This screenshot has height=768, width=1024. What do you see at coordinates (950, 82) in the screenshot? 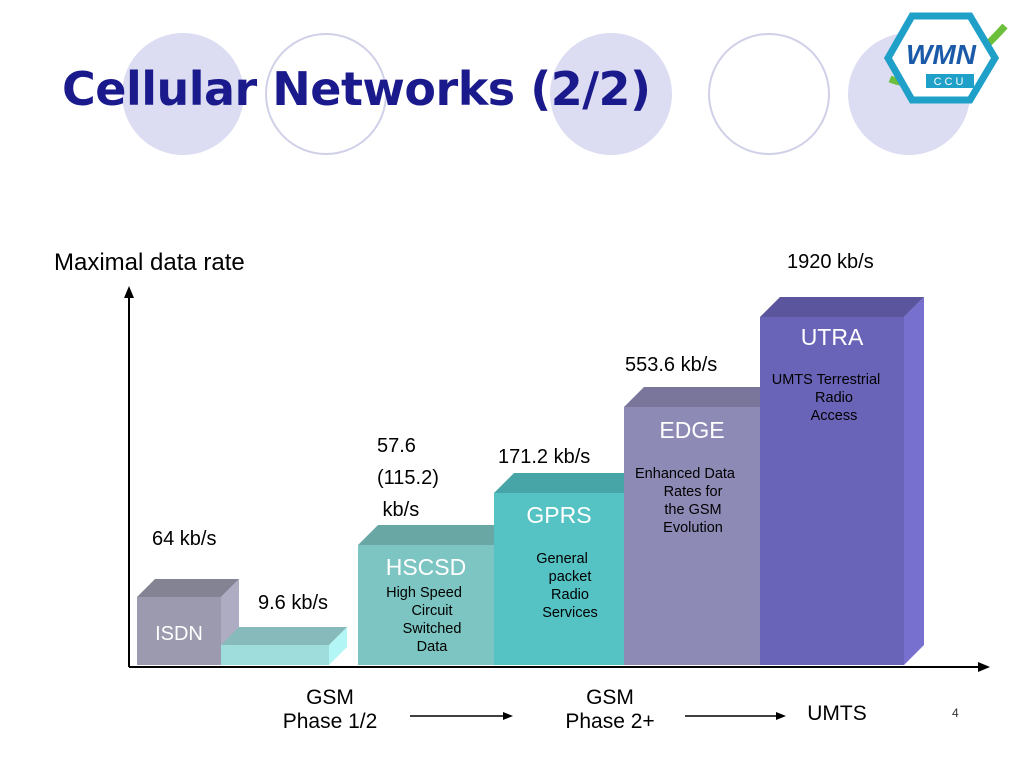
I see `logo-subtext: CCU` at bounding box center [950, 82].